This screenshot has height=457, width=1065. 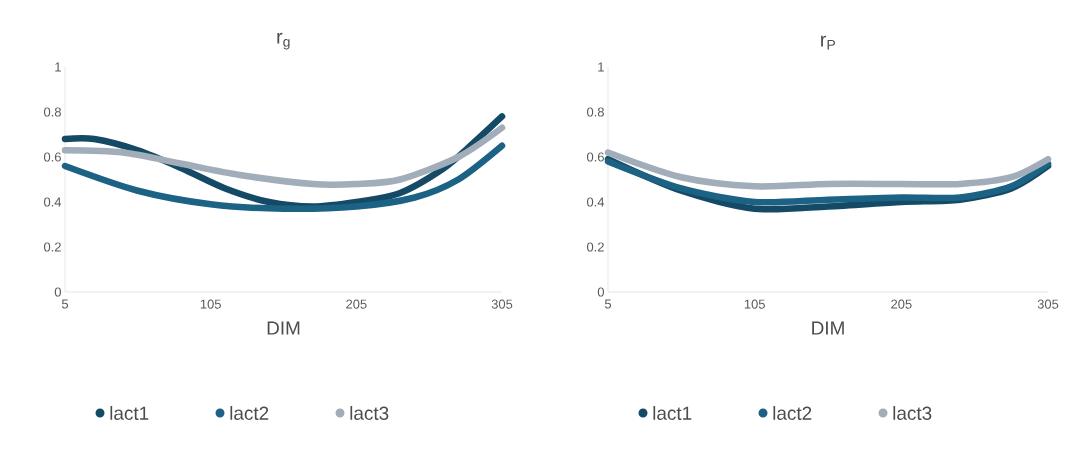 I want to click on chart-title: r$_{P}$, so click(x=828, y=42).